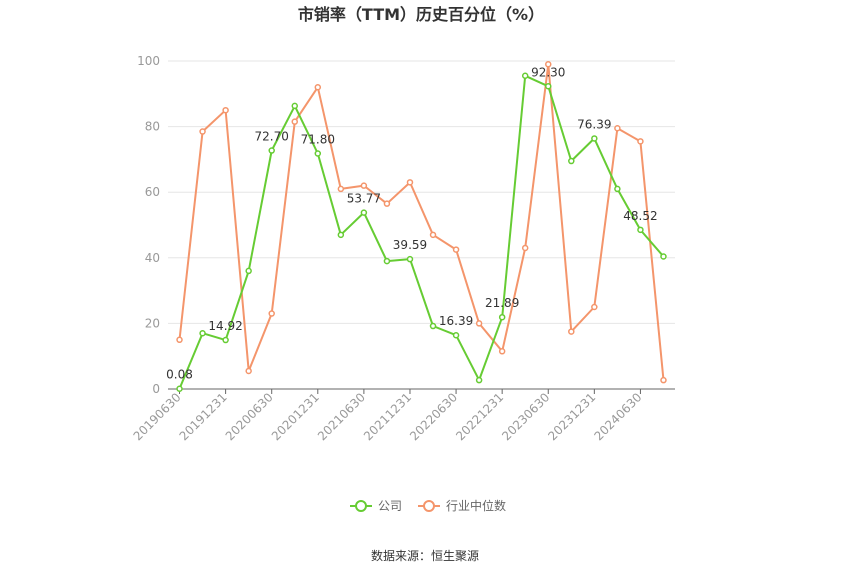  I want to click on data-label: 14.92, so click(225, 326).